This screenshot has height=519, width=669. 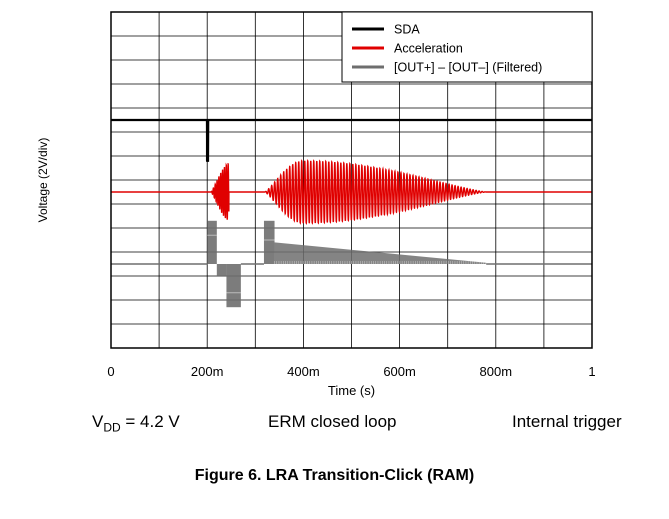 What do you see at coordinates (351, 371) in the screenshot?
I see `x-tick-labels: 0 200m 400m 600m 800m 1` at bounding box center [351, 371].